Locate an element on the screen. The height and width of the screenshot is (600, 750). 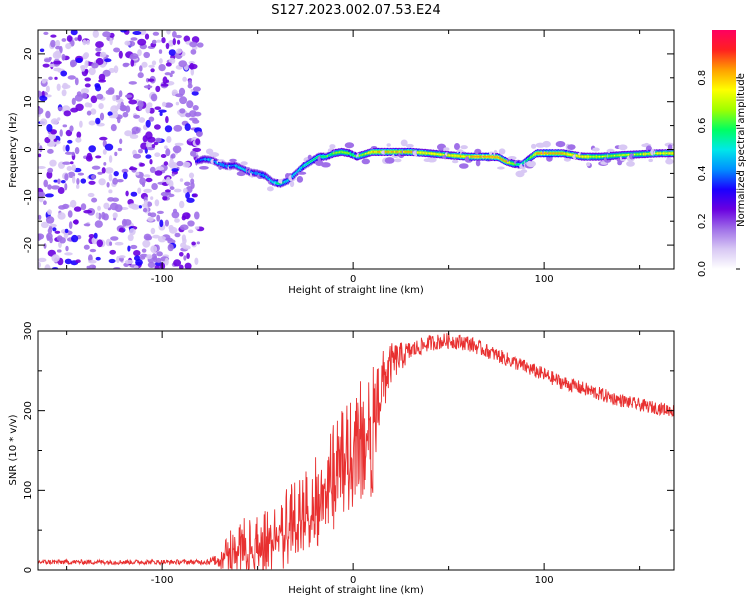
y-tick-label: -20 is located at coordinates (28, 245).